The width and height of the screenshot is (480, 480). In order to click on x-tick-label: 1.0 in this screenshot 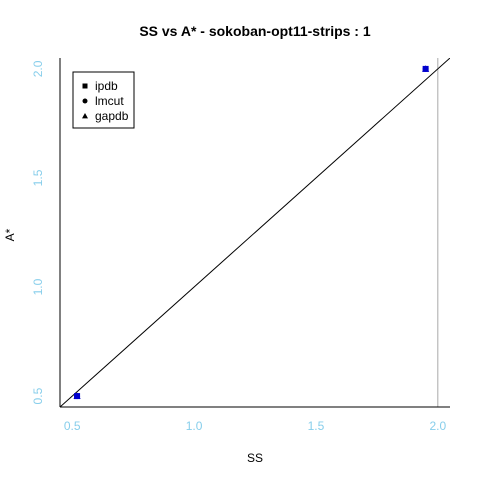, I will do `click(194, 426)`.